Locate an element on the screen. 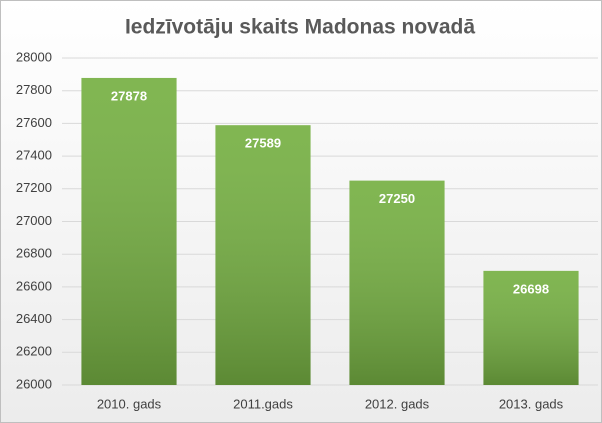 This screenshot has height=423, width=602. data-label: 27250 is located at coordinates (397, 198).